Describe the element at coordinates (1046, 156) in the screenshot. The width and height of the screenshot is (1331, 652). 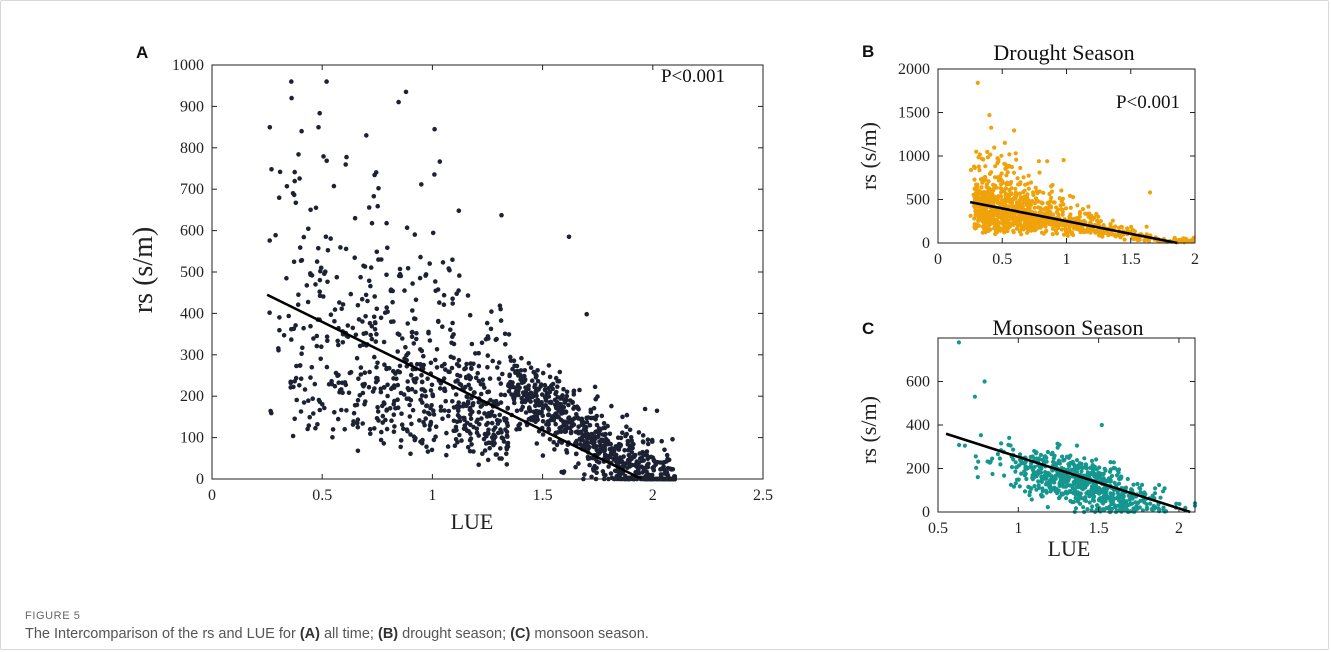
I see `panel-b-y-ticks: 0 500 1000 1500 2000` at that location.